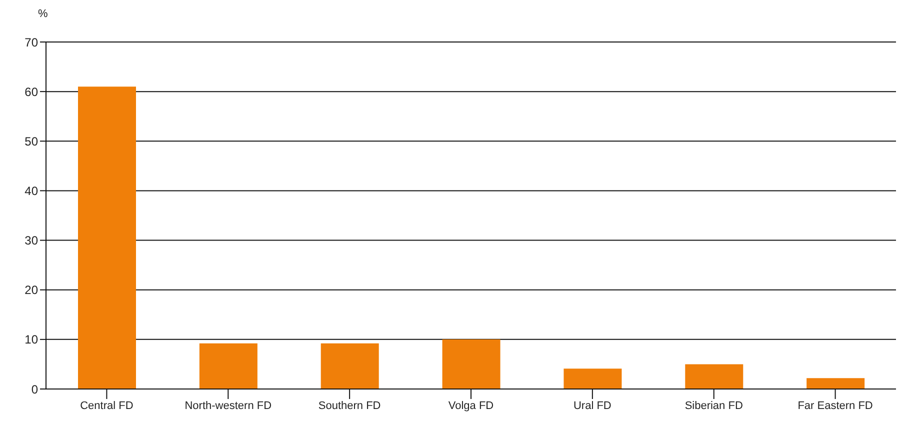 The image size is (910, 437). I want to click on x-tick-label: North-western FD, so click(228, 406).